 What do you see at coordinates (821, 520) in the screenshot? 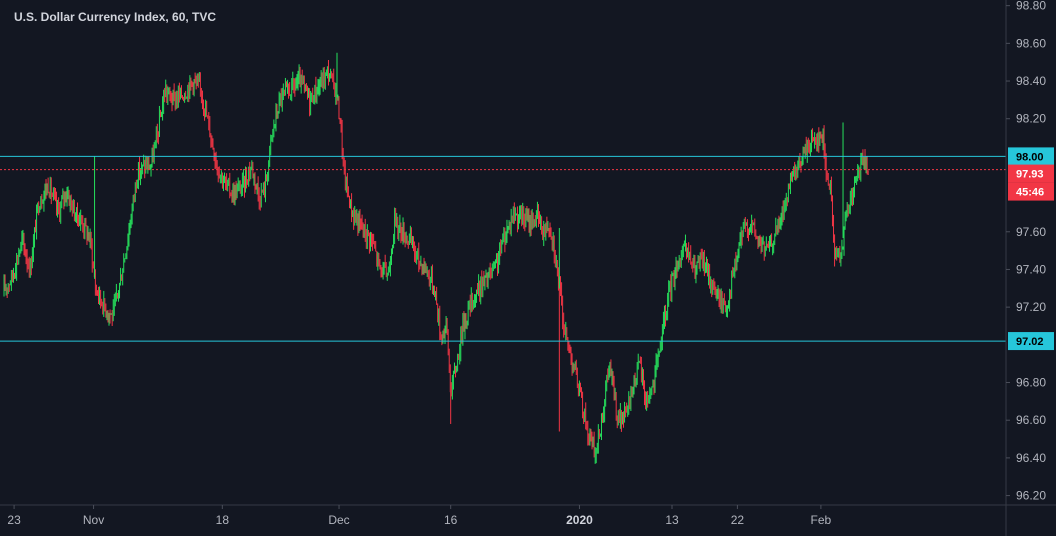
I see `x-tick-label: Feb` at bounding box center [821, 520].